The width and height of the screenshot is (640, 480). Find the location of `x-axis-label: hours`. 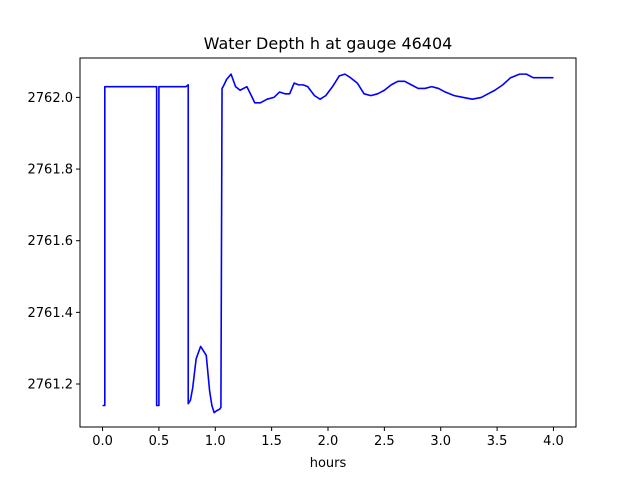

x-axis-label: hours is located at coordinates (328, 463).